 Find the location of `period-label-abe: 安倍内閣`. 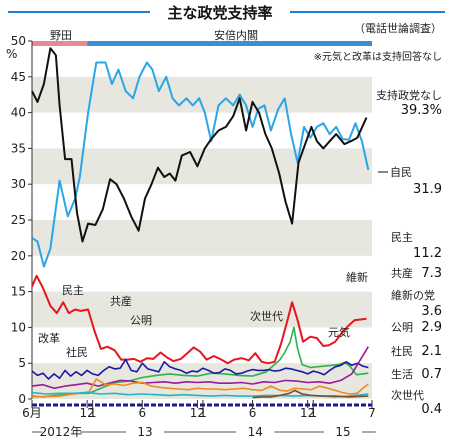

period-label-abe: 安倍内閣 is located at coordinates (236, 35).